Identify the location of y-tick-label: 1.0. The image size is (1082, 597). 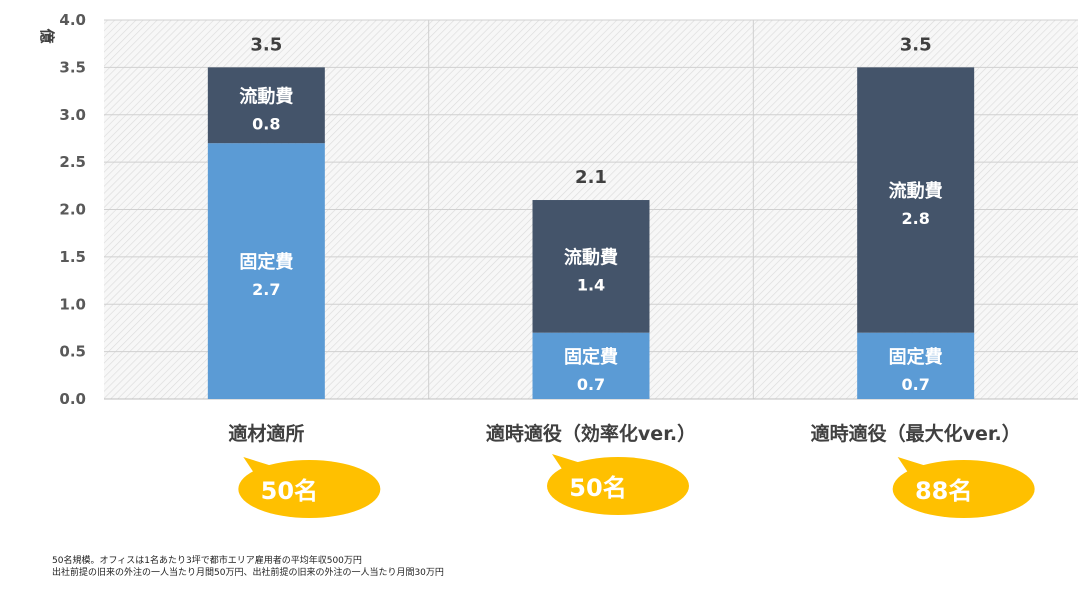
(72, 304).